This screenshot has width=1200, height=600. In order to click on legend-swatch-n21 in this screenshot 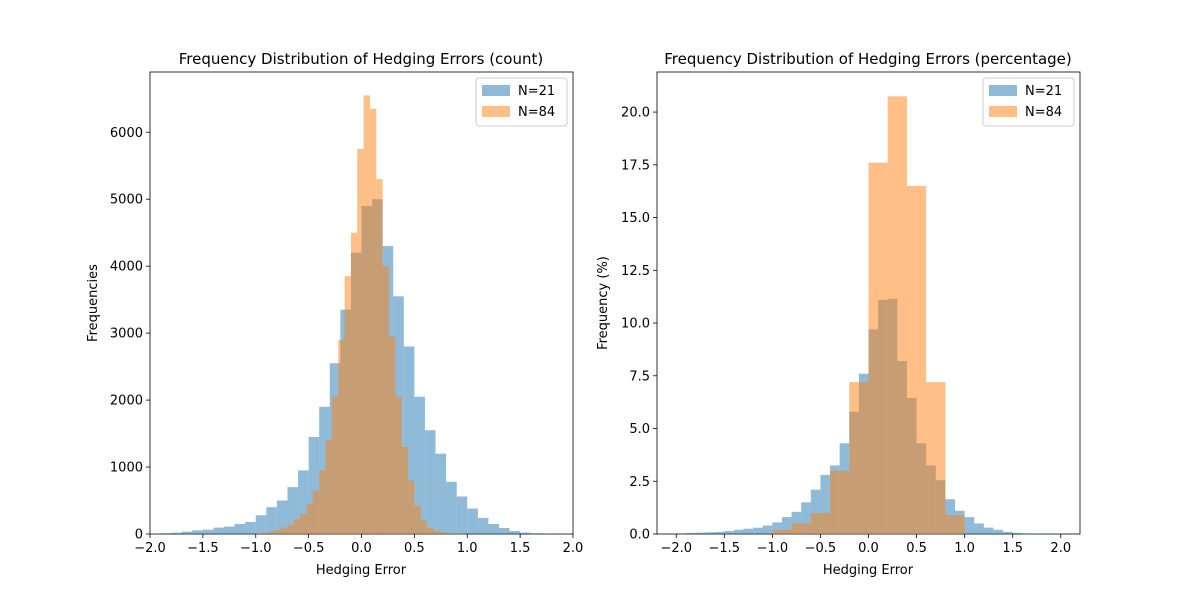, I will do `click(1003, 90)`.